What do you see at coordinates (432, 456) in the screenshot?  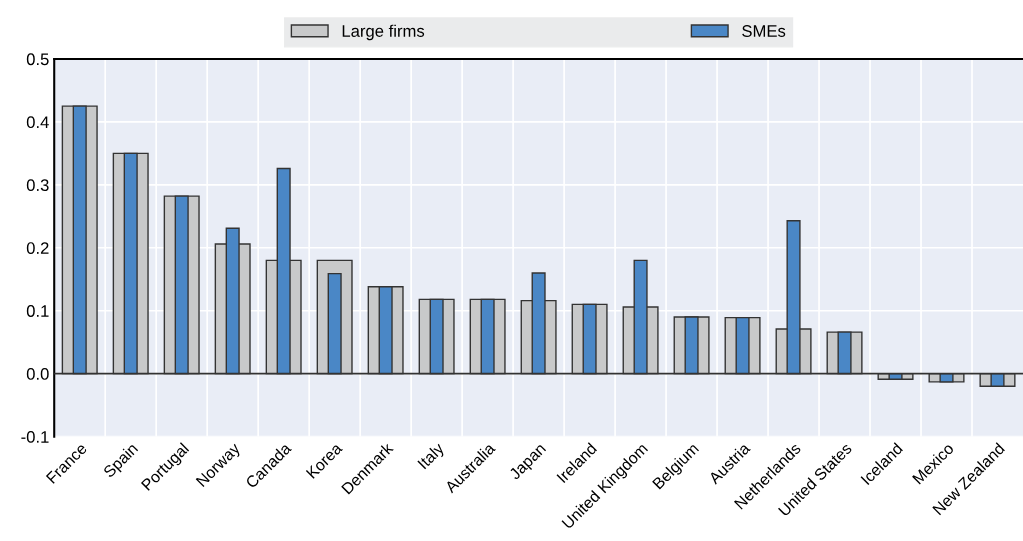 I see `x-tick-label: Italy` at bounding box center [432, 456].